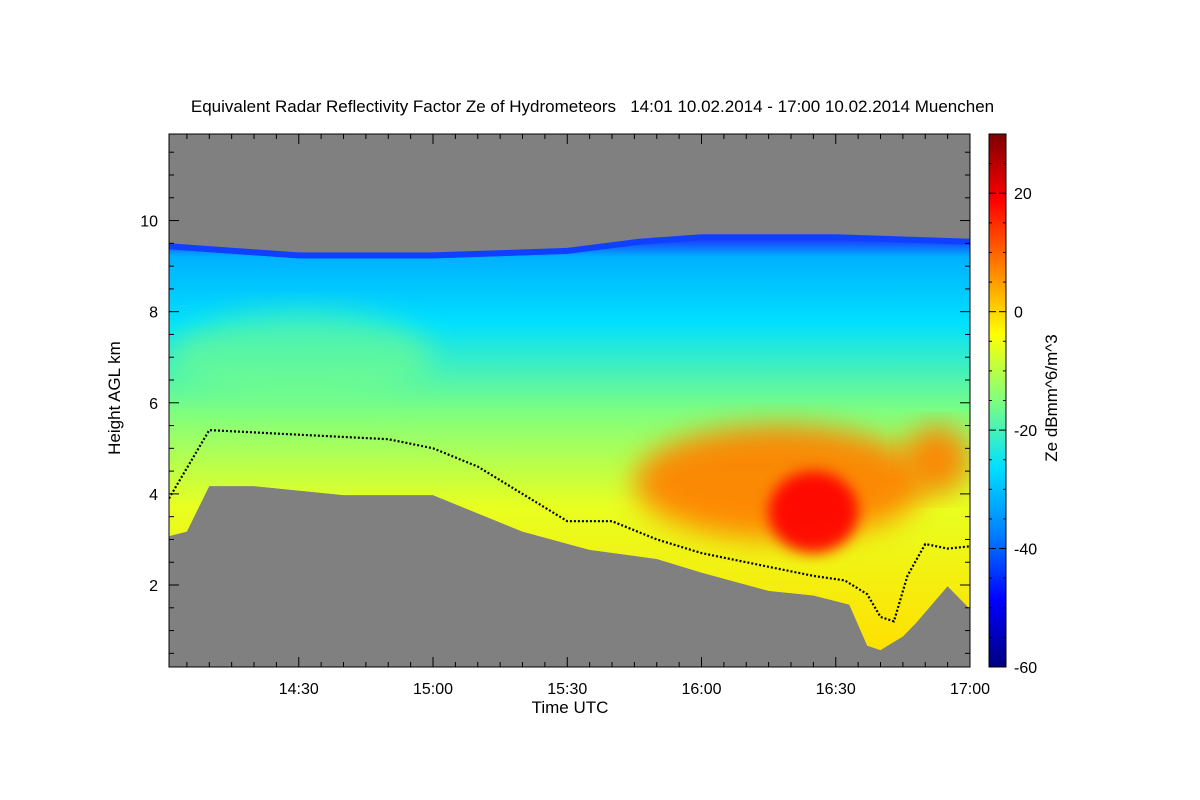  Describe the element at coordinates (1025, 550) in the screenshot. I see `colorbar-tick-label: -40` at that location.